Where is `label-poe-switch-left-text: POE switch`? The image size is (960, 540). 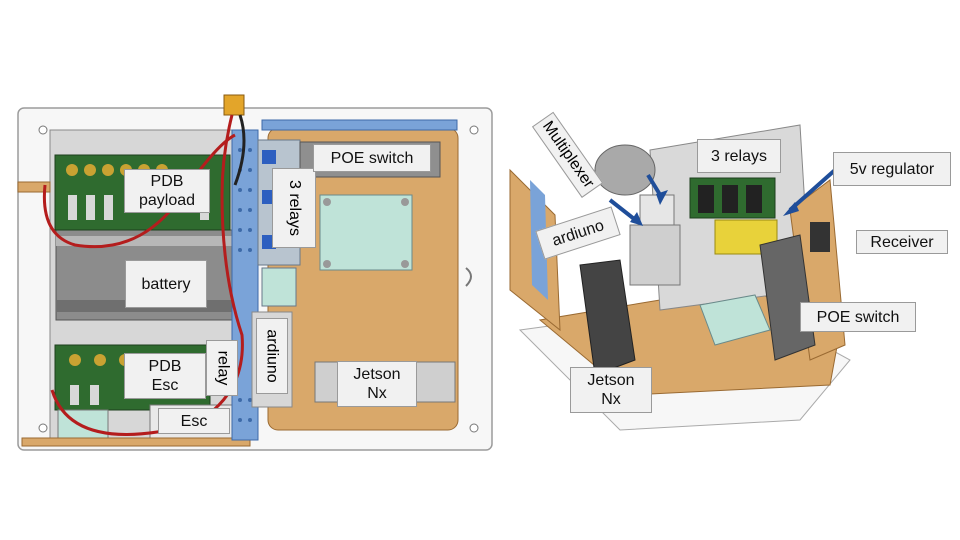 label-poe-switch-left-text: POE switch is located at coordinates (372, 158).